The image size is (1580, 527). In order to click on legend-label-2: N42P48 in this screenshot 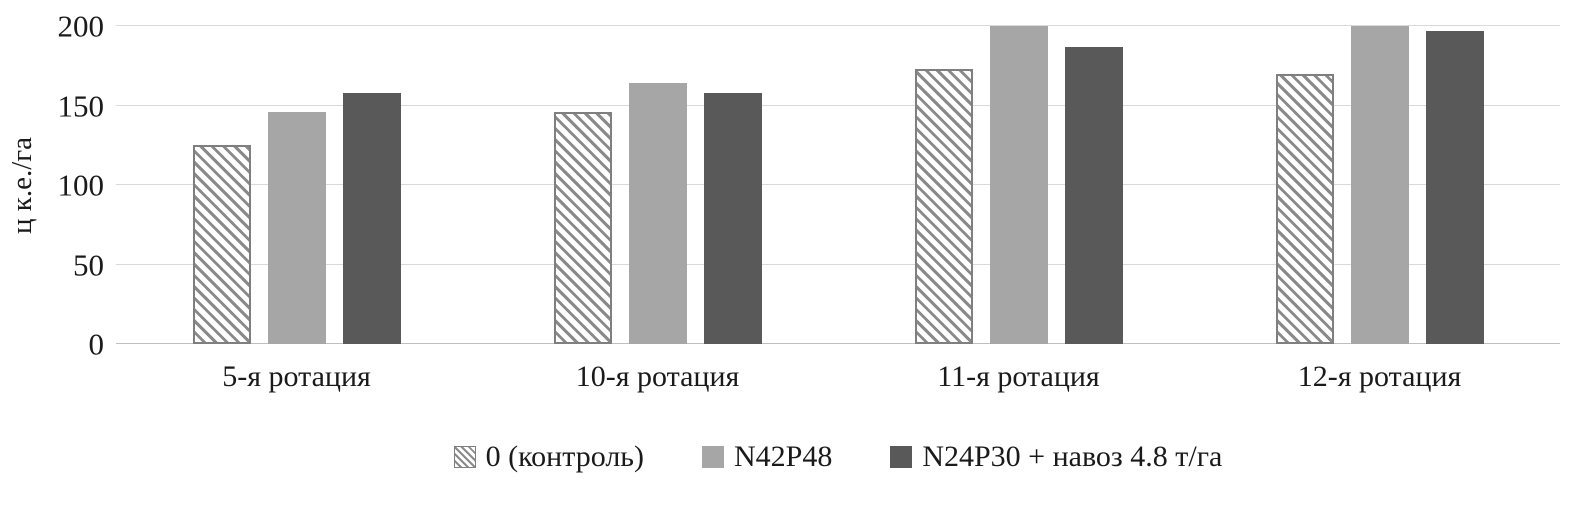, I will do `click(783, 456)`.